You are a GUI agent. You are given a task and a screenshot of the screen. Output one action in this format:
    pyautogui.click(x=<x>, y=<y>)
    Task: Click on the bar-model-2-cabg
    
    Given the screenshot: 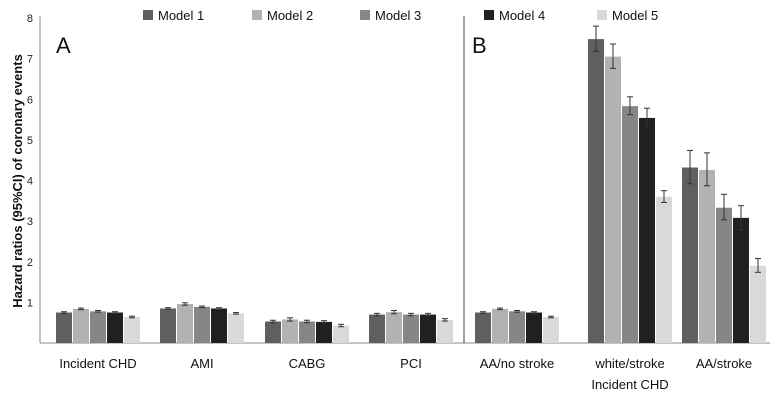 What is the action you would take?
    pyautogui.click(x=290, y=331)
    